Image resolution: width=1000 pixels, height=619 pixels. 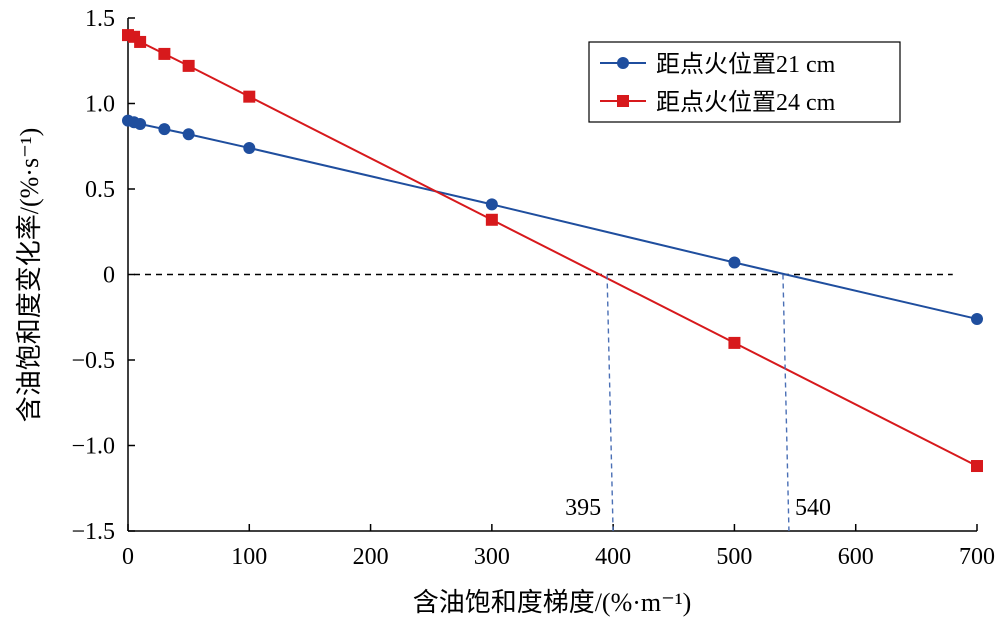 I want to click on y-tick-label: 1.5, so click(x=100, y=19).